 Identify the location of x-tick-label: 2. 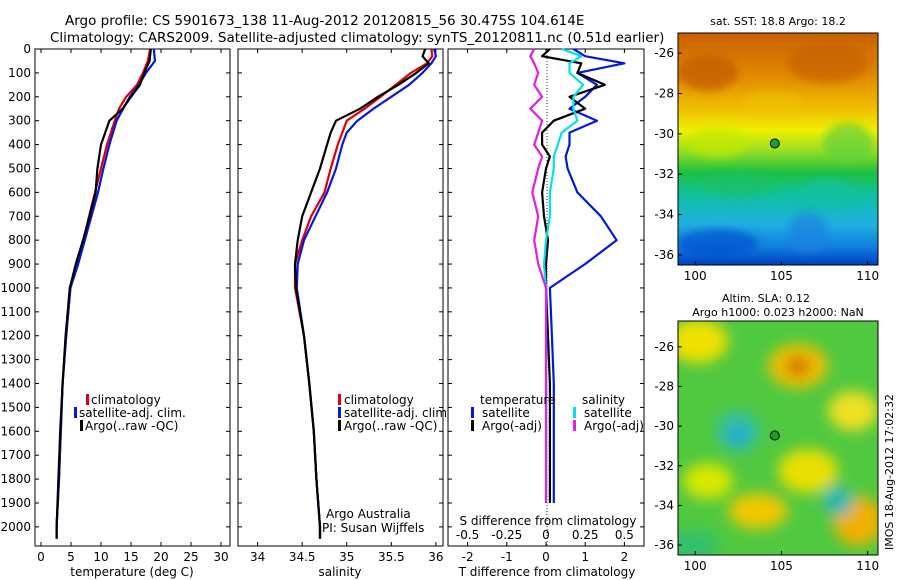
(625, 557).